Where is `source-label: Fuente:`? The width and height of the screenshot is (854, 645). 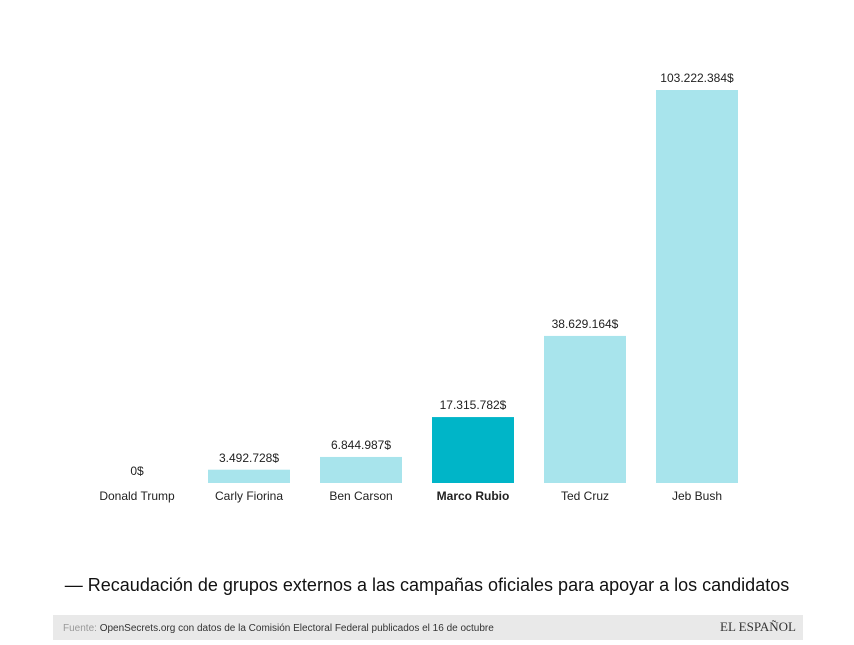
source-label: Fuente: is located at coordinates (80, 628).